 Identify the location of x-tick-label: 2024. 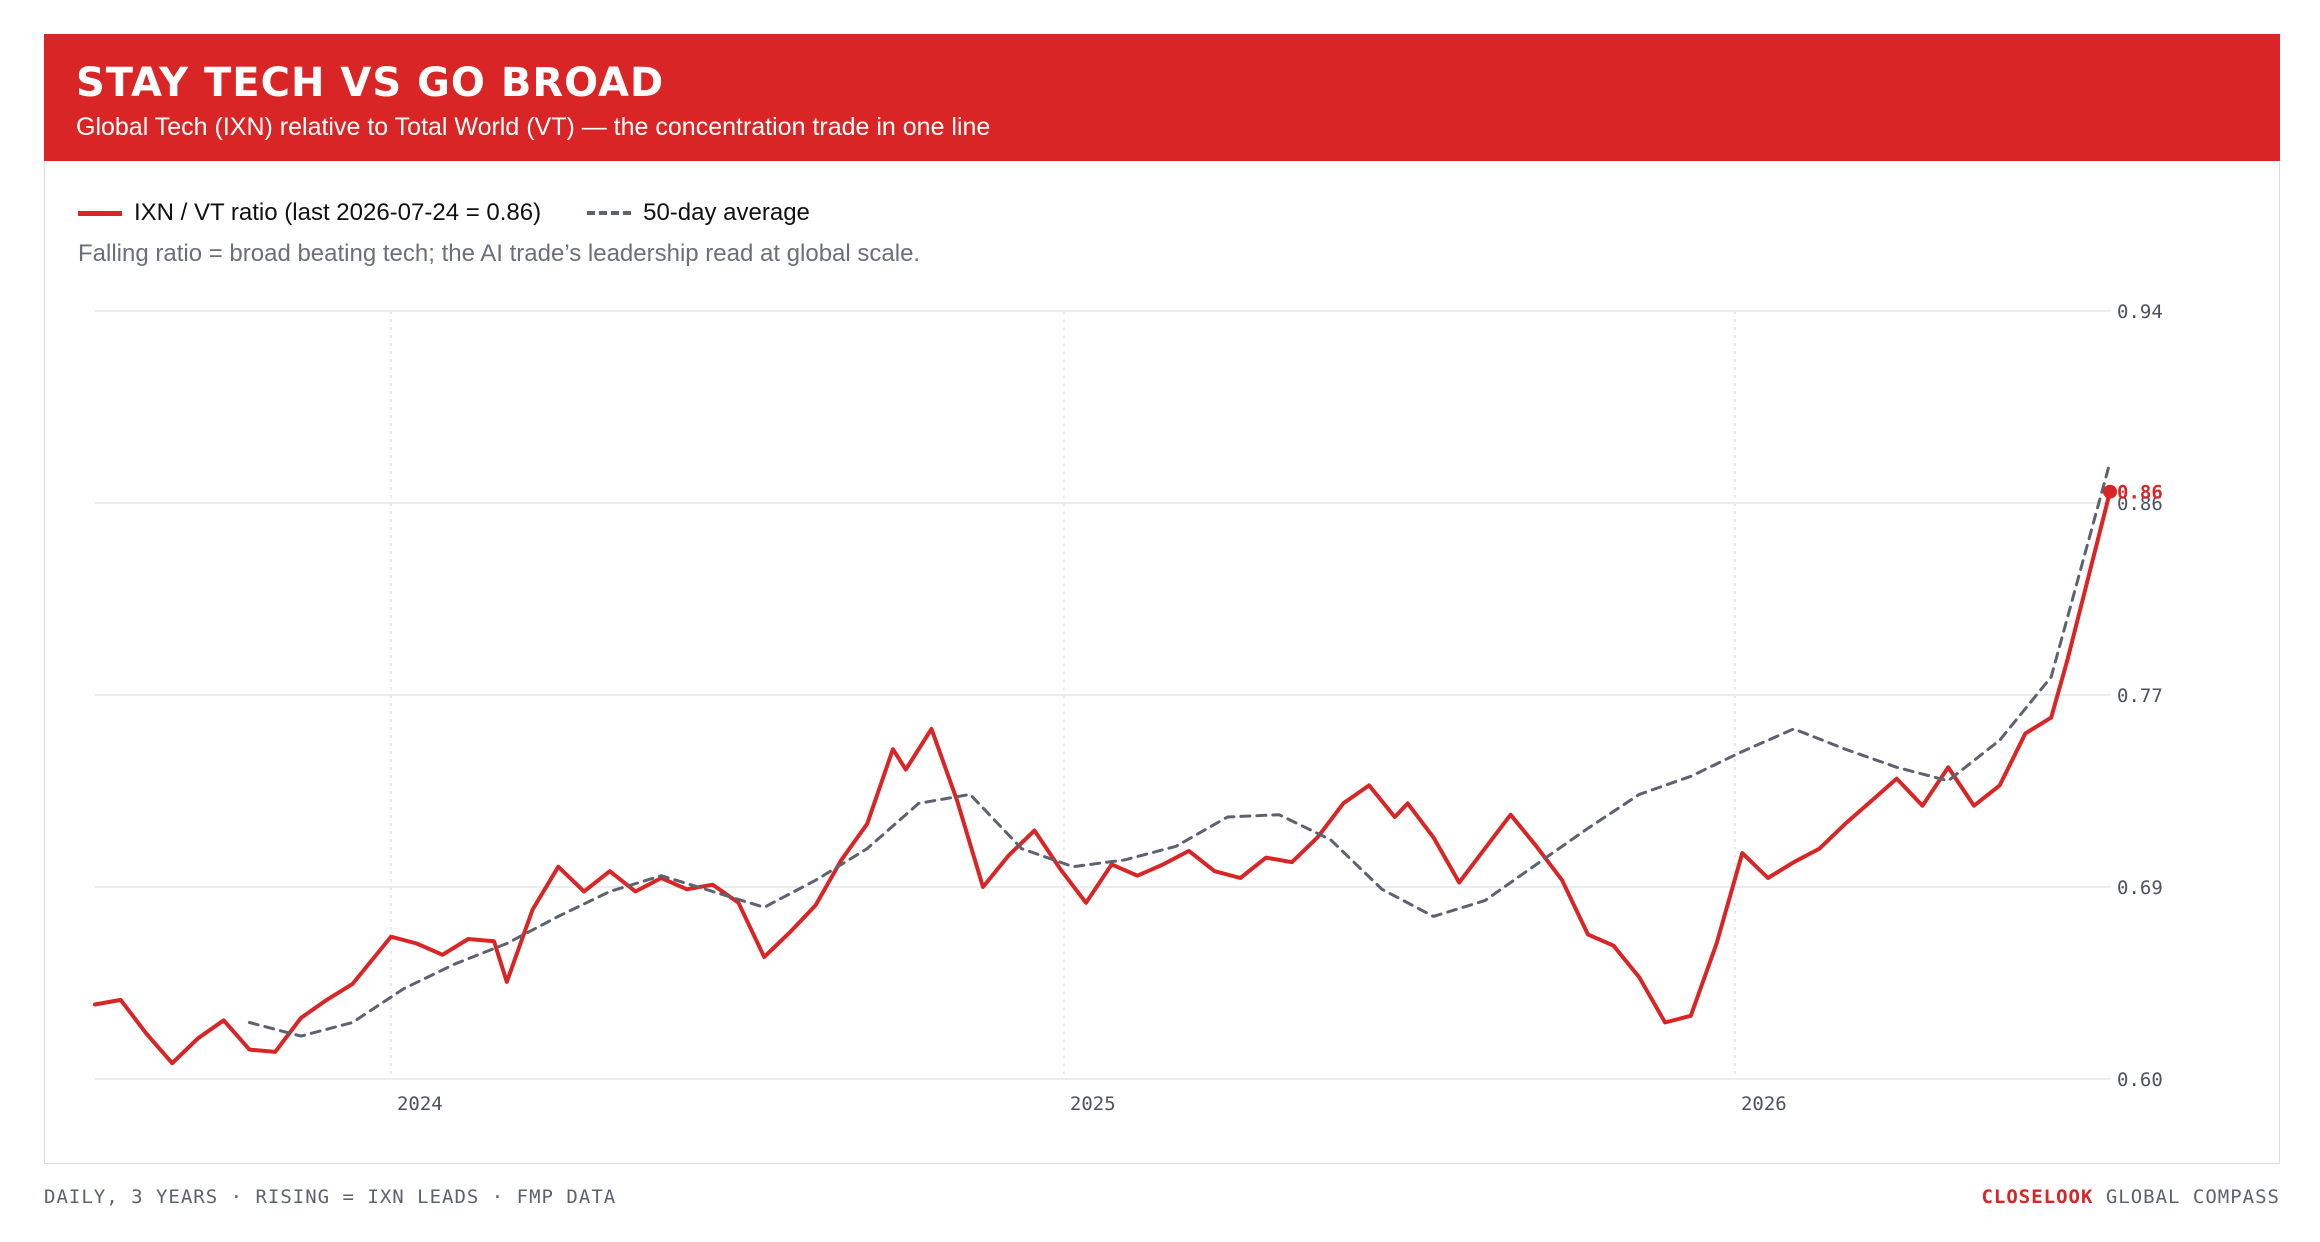
(420, 1104).